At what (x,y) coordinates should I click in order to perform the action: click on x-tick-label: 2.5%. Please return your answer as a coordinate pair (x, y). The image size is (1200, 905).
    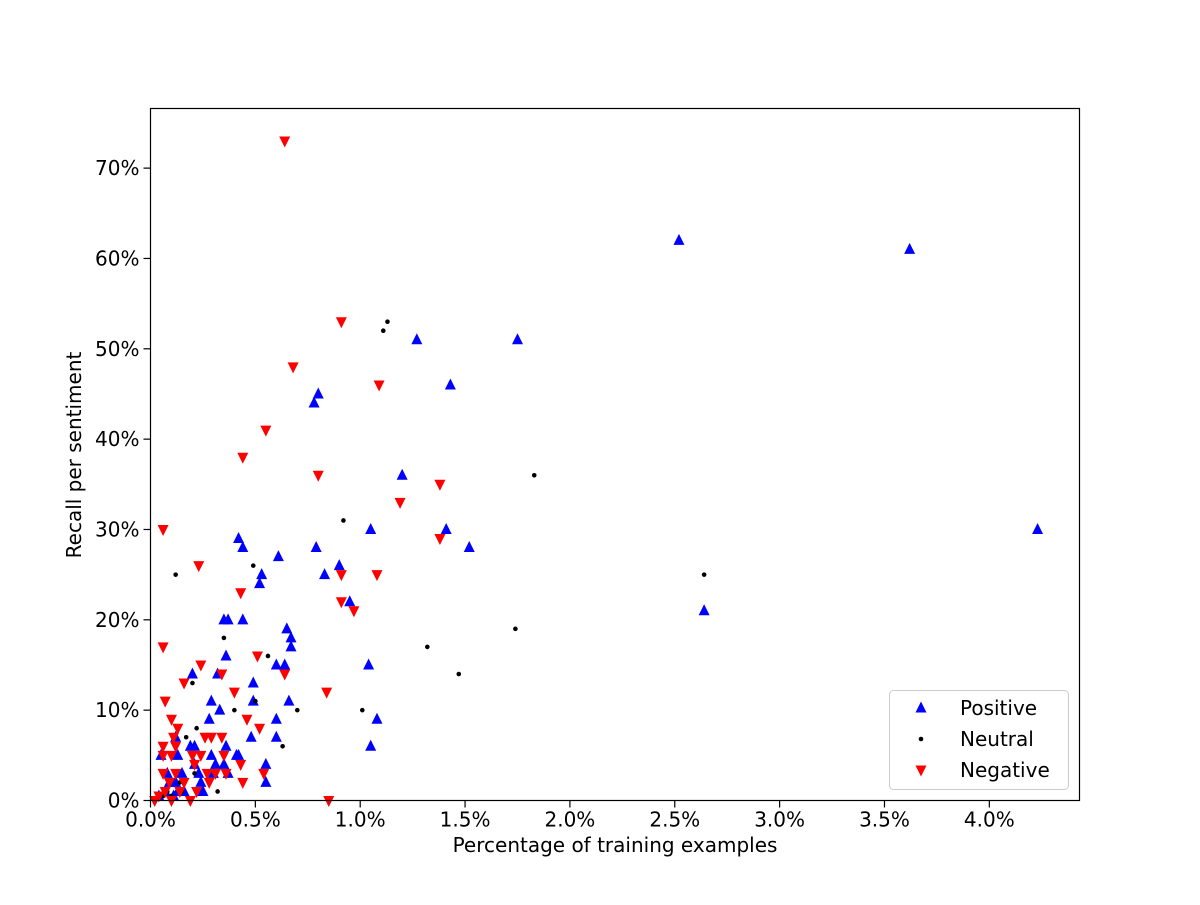
    Looking at the image, I should click on (674, 820).